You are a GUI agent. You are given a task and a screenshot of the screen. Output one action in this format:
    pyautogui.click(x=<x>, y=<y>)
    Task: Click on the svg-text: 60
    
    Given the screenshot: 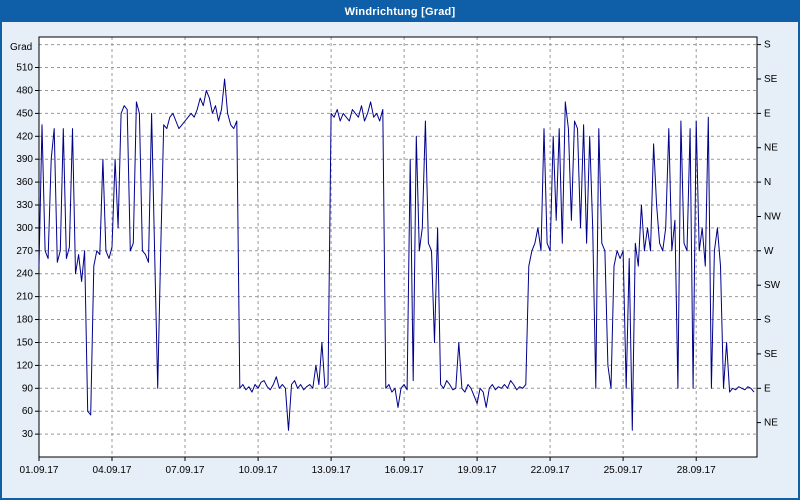 What is the action you would take?
    pyautogui.click(x=28, y=411)
    